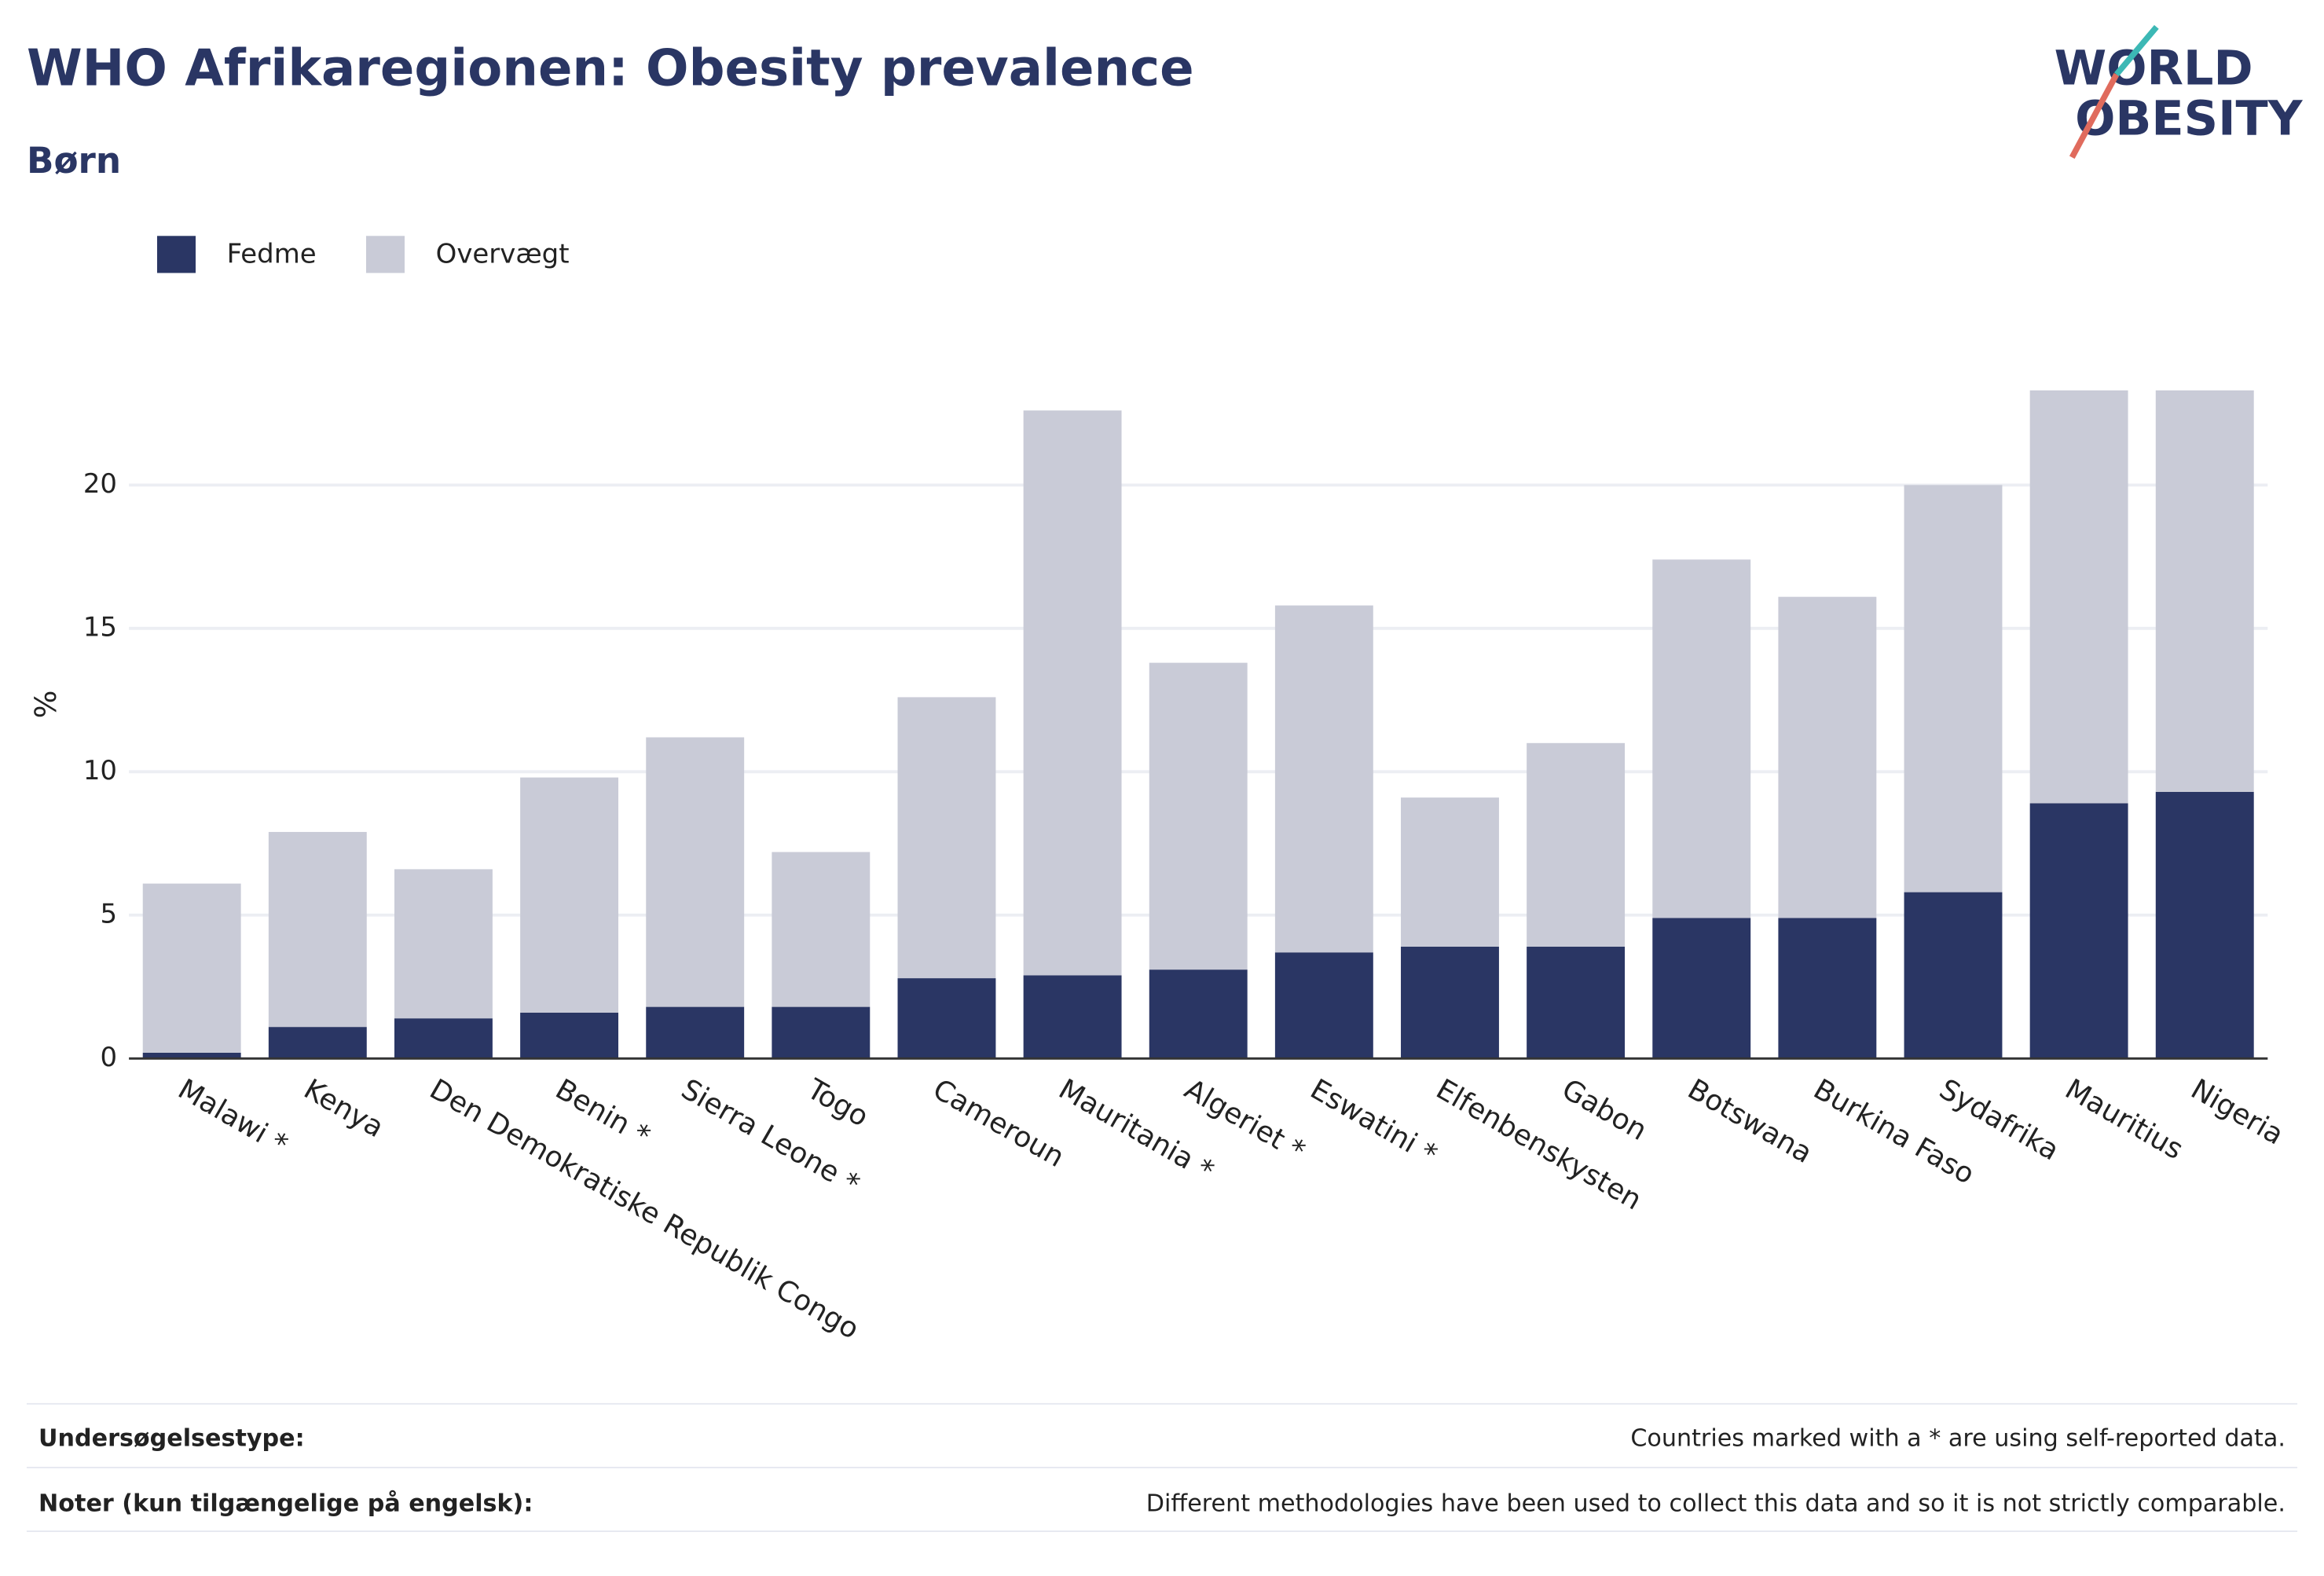  Describe the element at coordinates (108, 1057) in the screenshot. I see `y-tick-label: 0` at that location.